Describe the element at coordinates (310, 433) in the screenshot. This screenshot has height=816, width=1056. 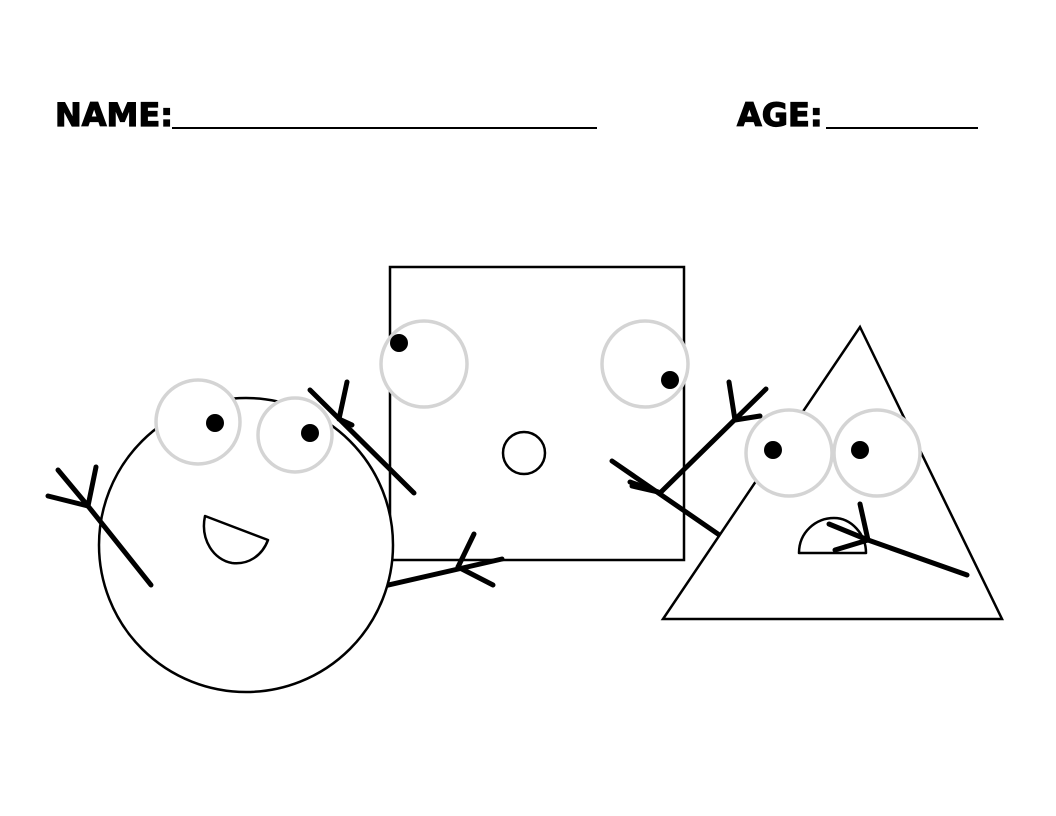
I see `circle-right-pupil` at that location.